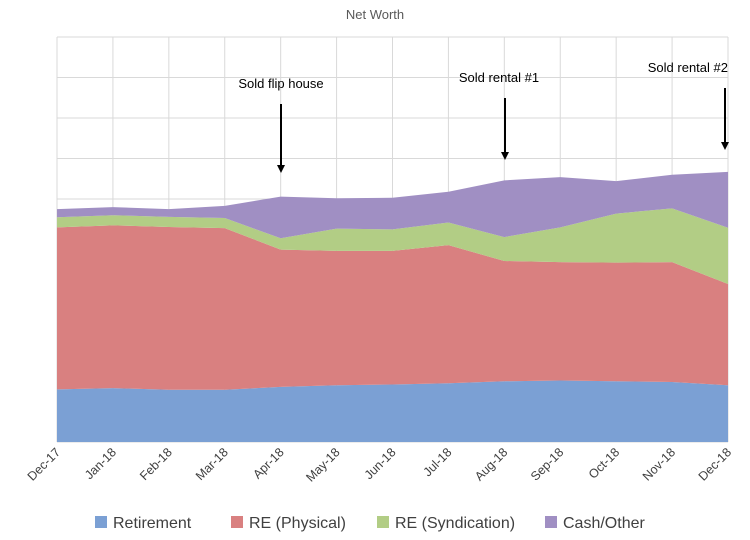 The height and width of the screenshot is (540, 750). I want to click on x-tick-label: Nov-18, so click(659, 464).